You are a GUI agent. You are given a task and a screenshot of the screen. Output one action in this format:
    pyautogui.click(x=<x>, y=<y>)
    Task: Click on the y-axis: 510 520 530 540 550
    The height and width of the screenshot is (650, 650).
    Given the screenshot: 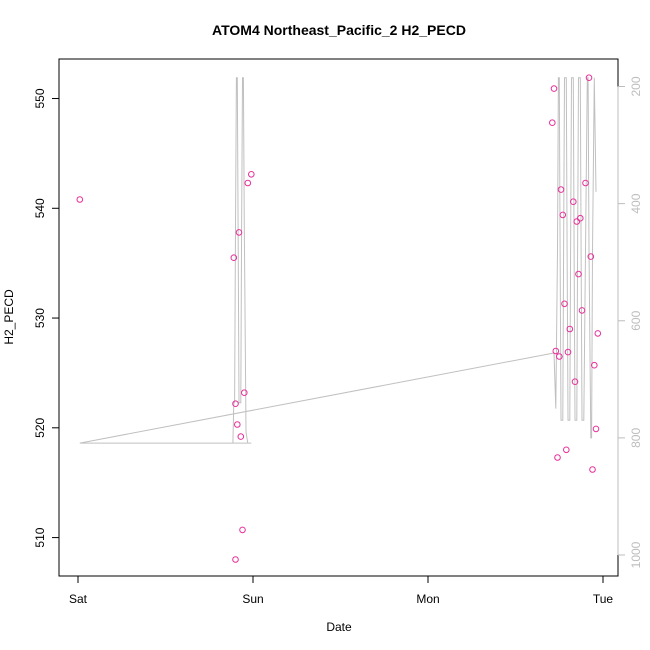 What is the action you would take?
    pyautogui.click(x=46, y=318)
    